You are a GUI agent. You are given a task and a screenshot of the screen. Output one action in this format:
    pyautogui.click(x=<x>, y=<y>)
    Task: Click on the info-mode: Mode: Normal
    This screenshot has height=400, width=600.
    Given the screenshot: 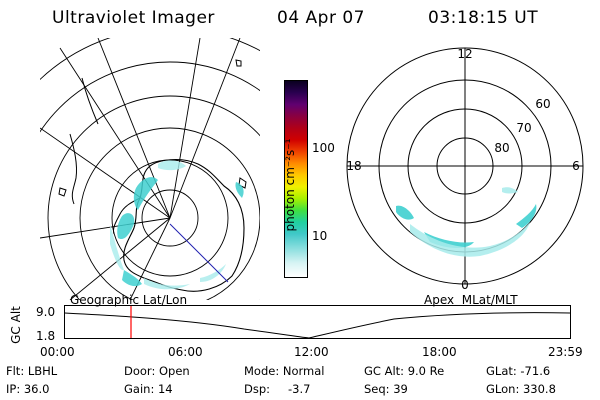 What is the action you would take?
    pyautogui.click(x=284, y=371)
    